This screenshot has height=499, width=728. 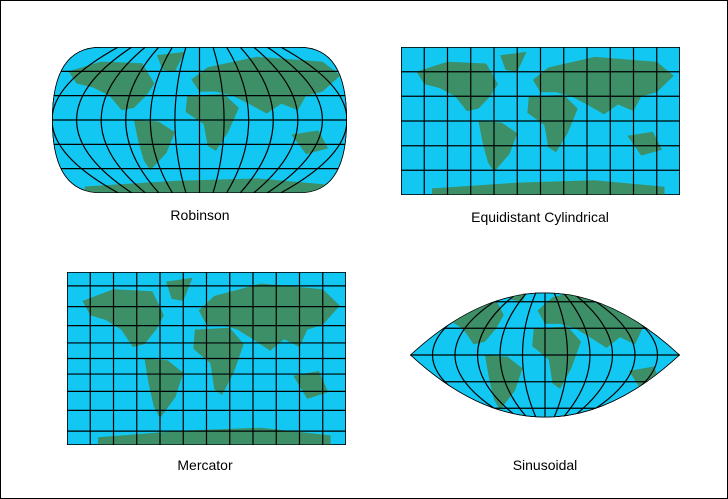 I want to click on map-label: Robinson, so click(x=199, y=215).